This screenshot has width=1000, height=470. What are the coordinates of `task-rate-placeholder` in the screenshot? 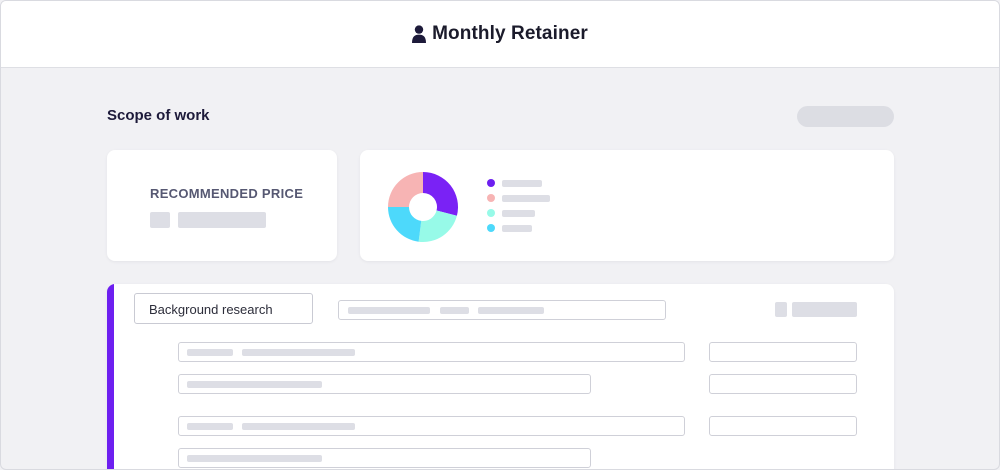 It's located at (824, 309).